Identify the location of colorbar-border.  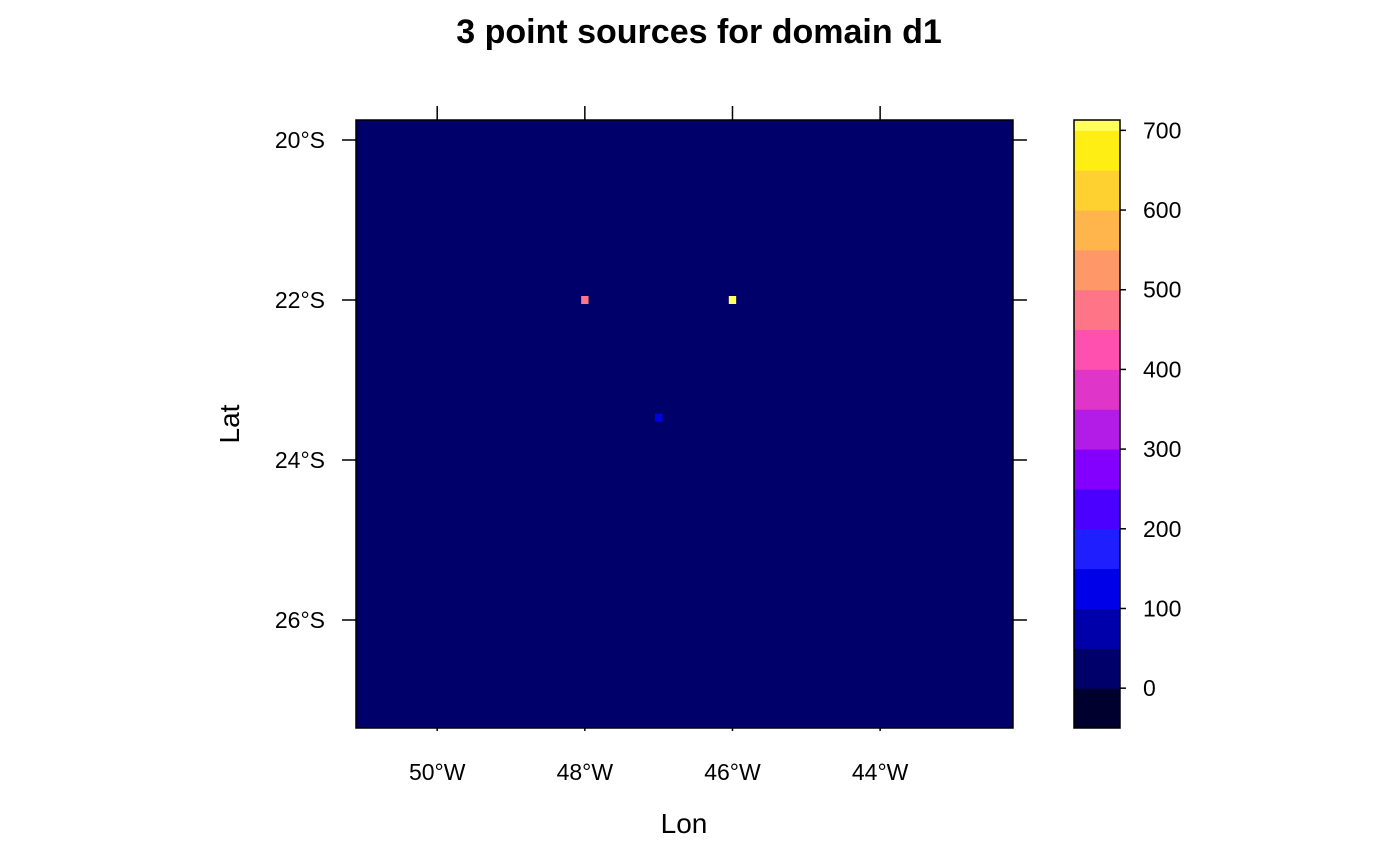
(1097, 424).